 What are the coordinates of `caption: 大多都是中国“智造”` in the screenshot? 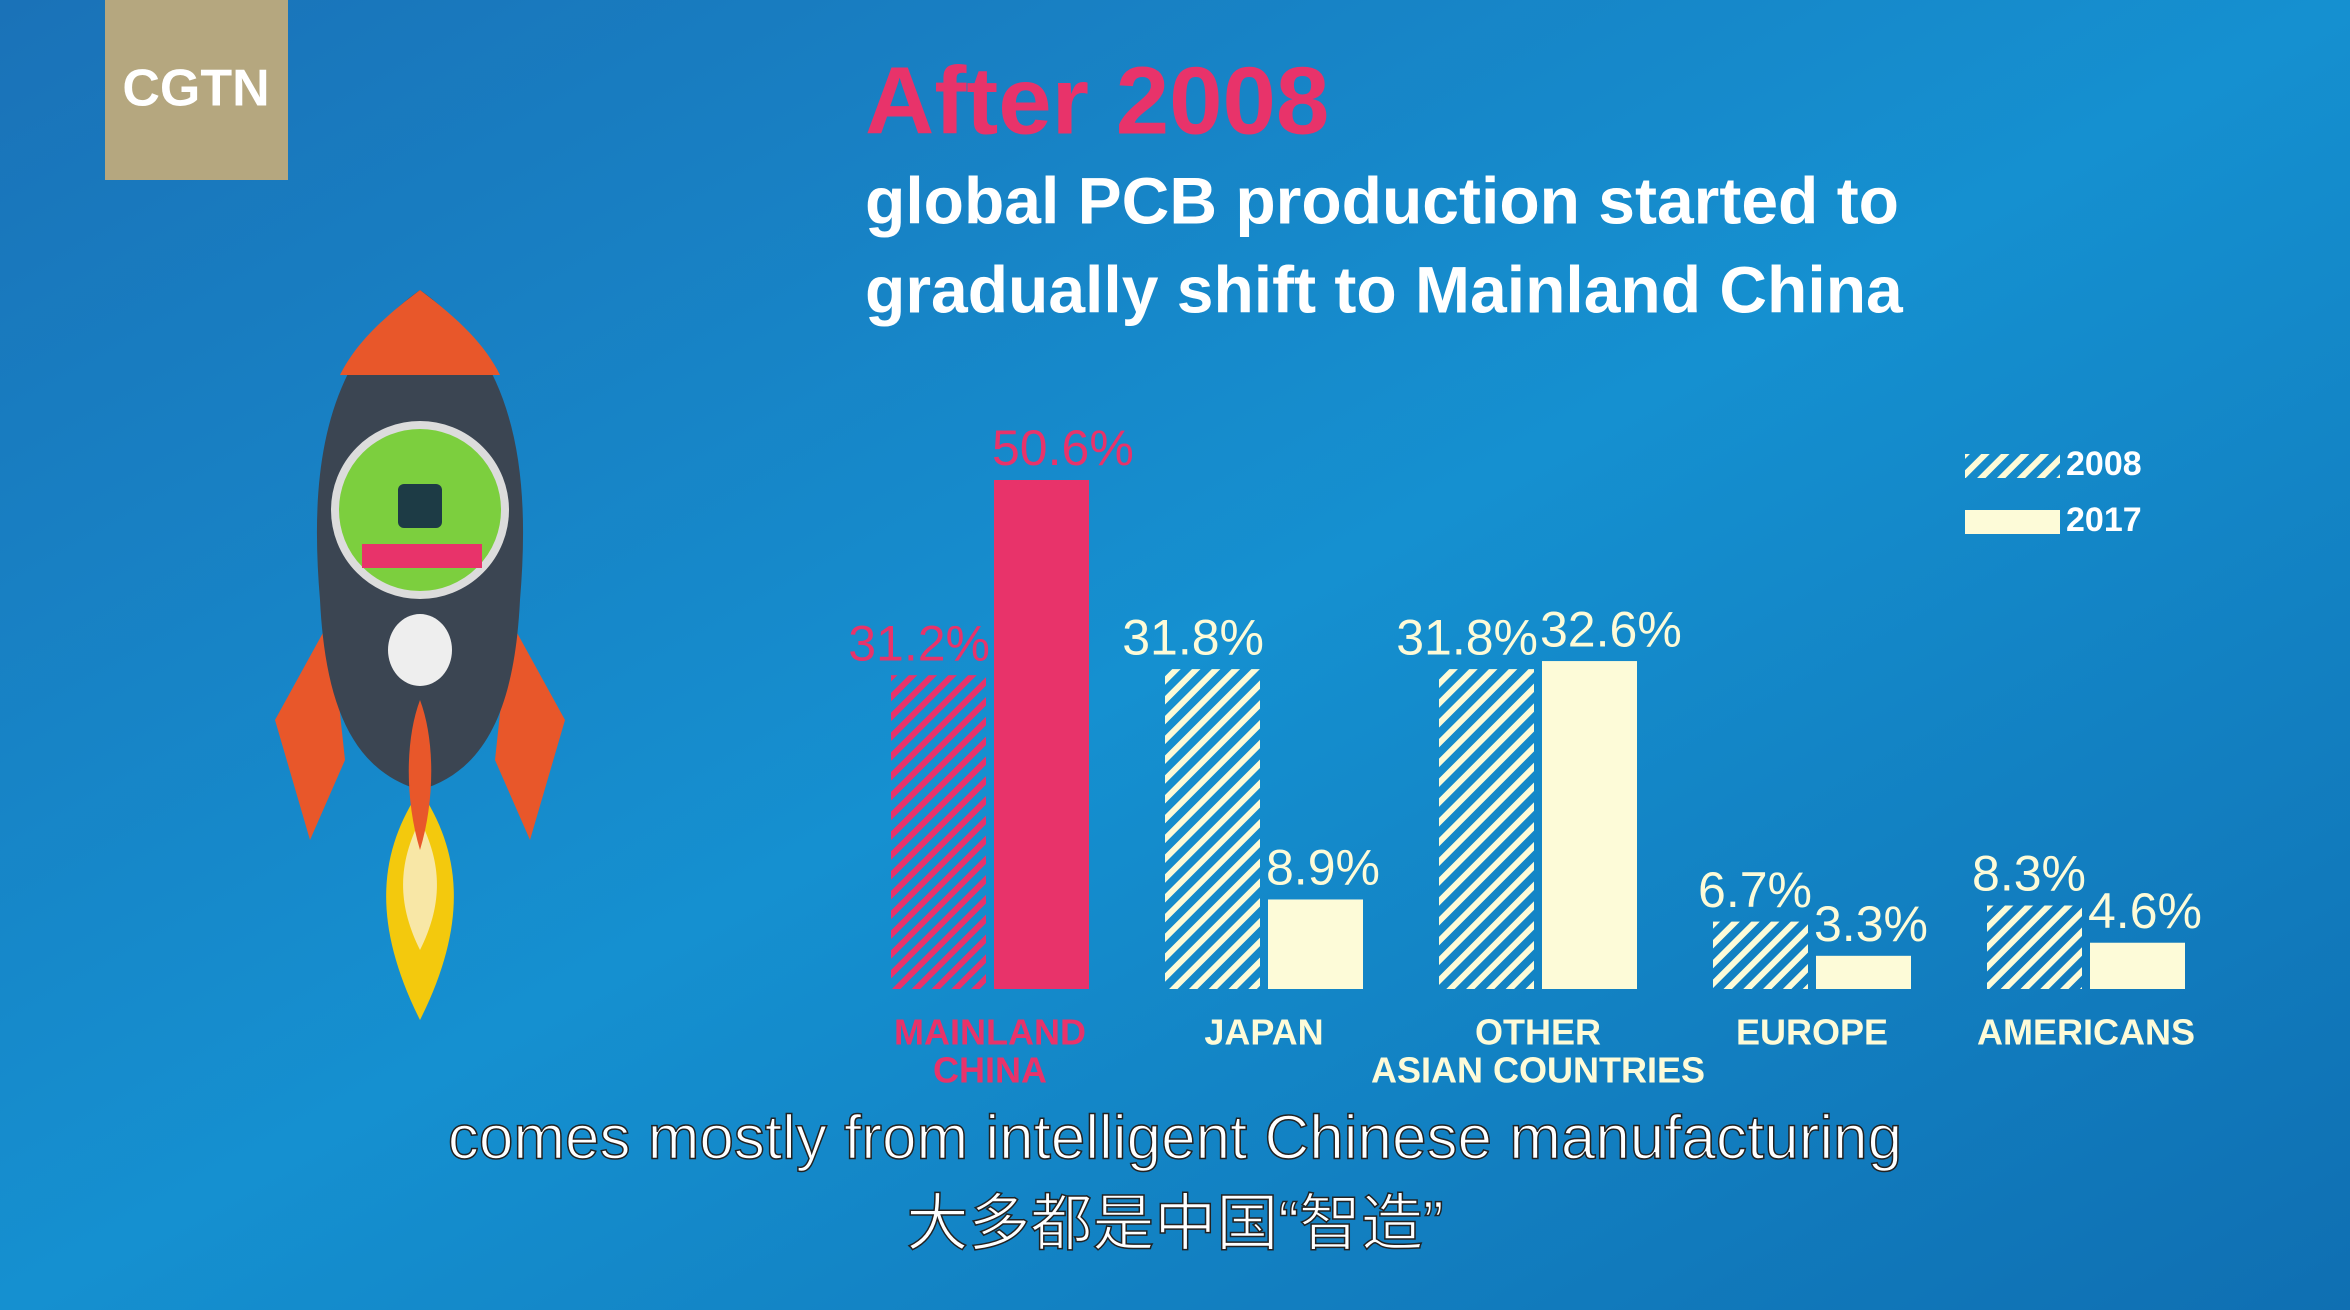 It's located at (1174, 1223).